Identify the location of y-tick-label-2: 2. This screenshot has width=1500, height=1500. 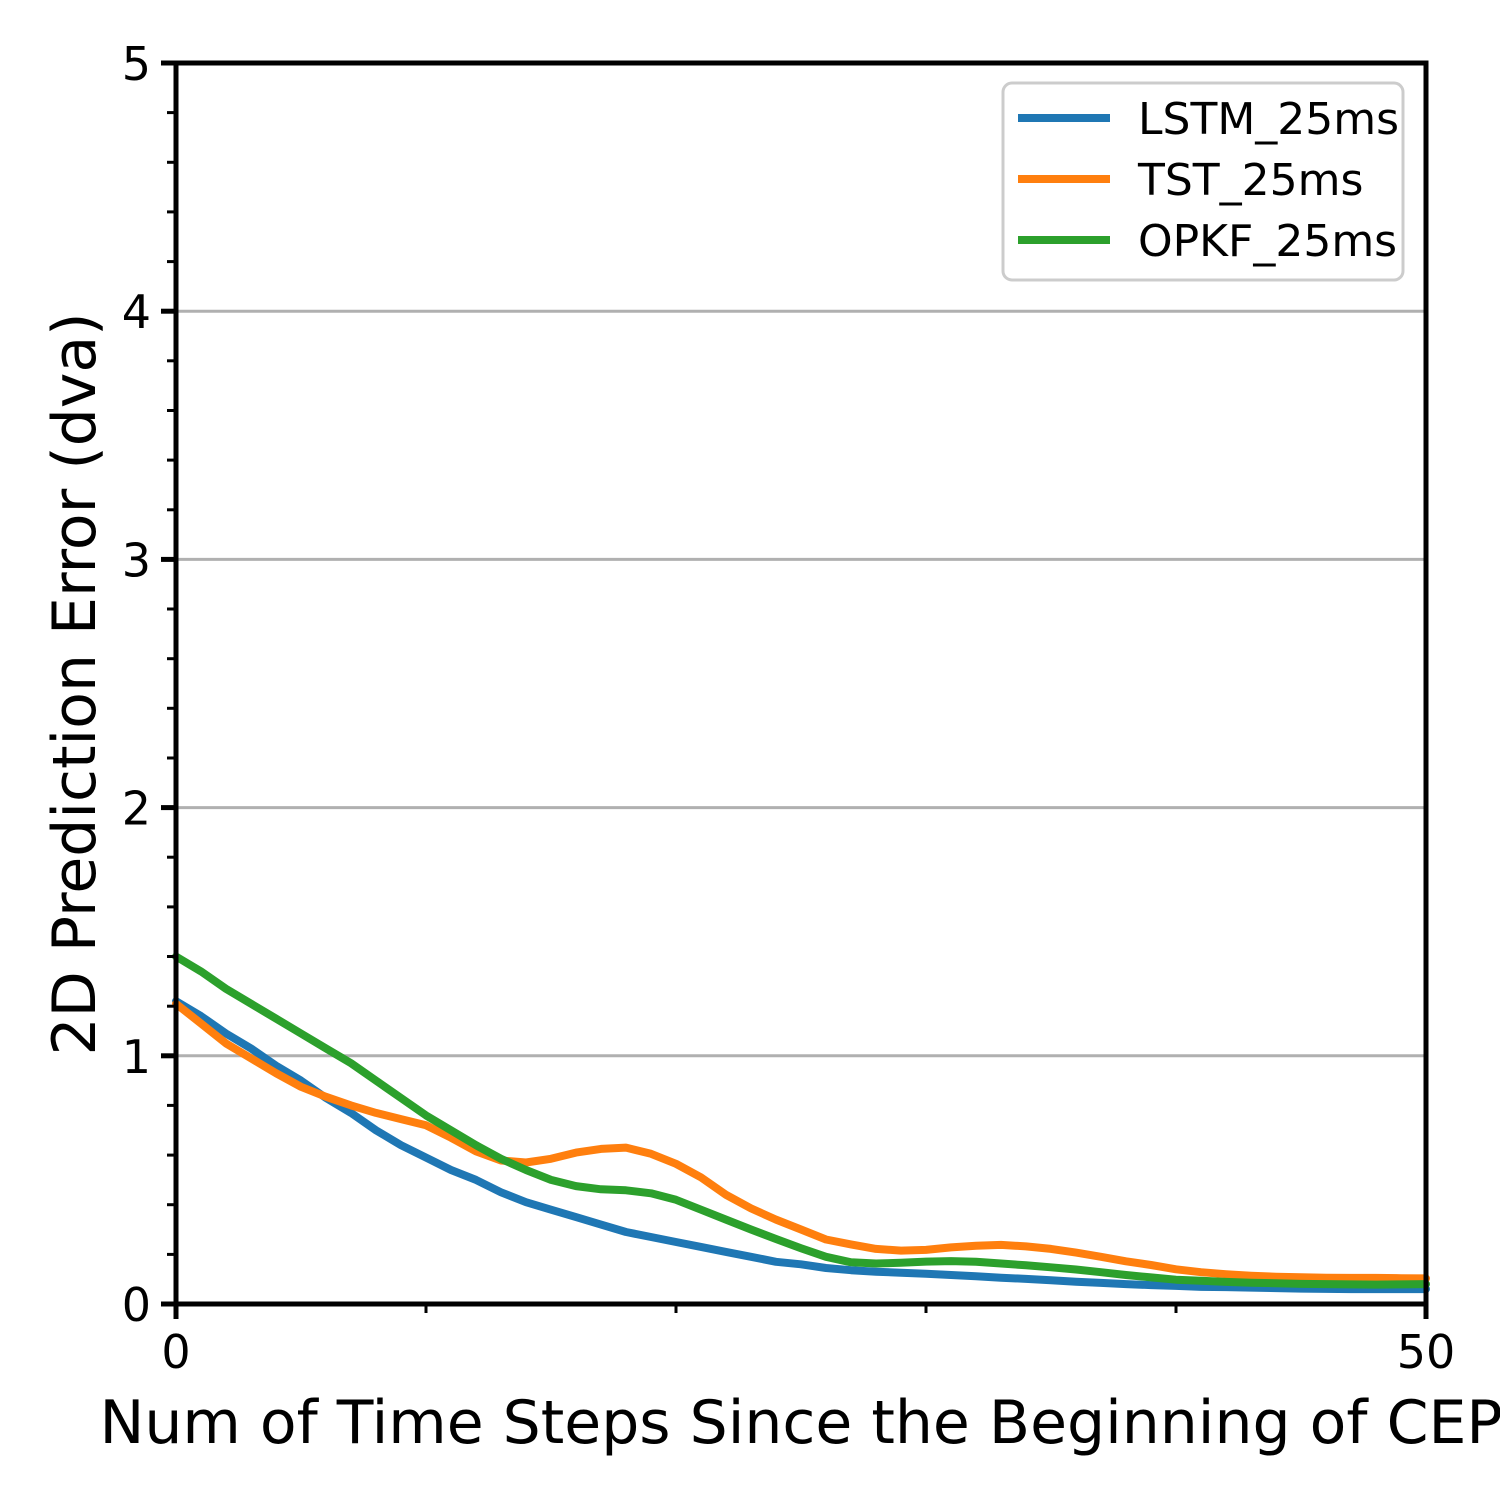
(136, 809).